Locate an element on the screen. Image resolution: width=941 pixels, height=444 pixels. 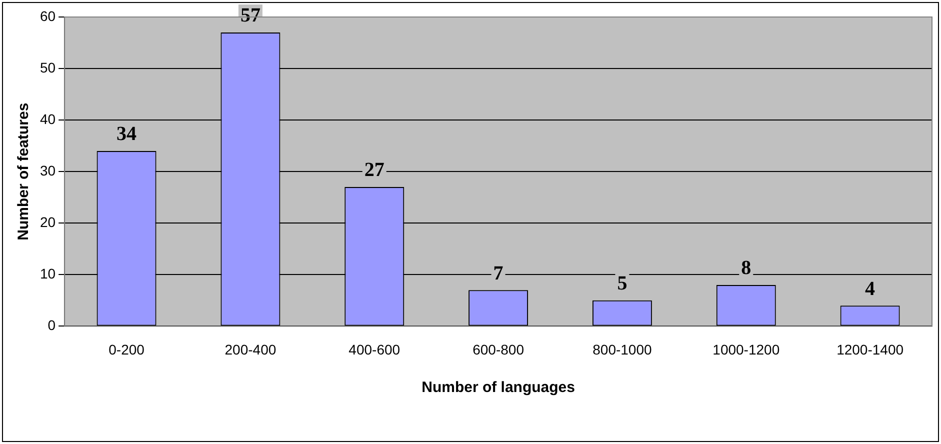
y-axis-title: Number of features is located at coordinates (23, 171).